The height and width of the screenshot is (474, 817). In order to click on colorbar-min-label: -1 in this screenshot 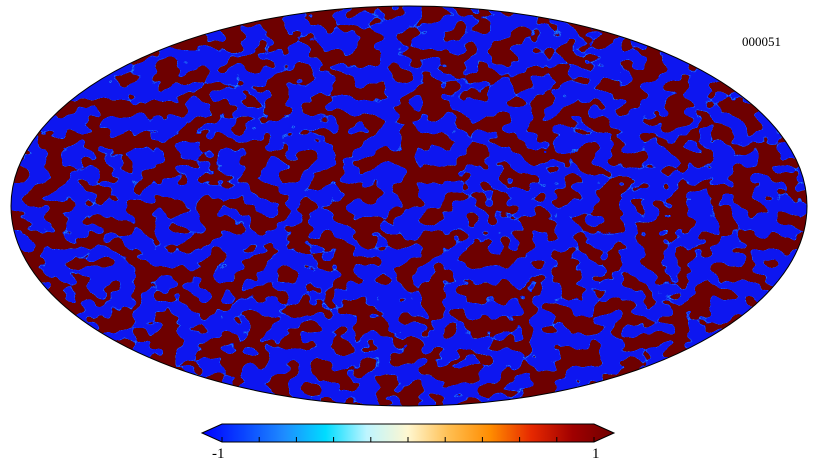, I will do `click(218, 454)`.